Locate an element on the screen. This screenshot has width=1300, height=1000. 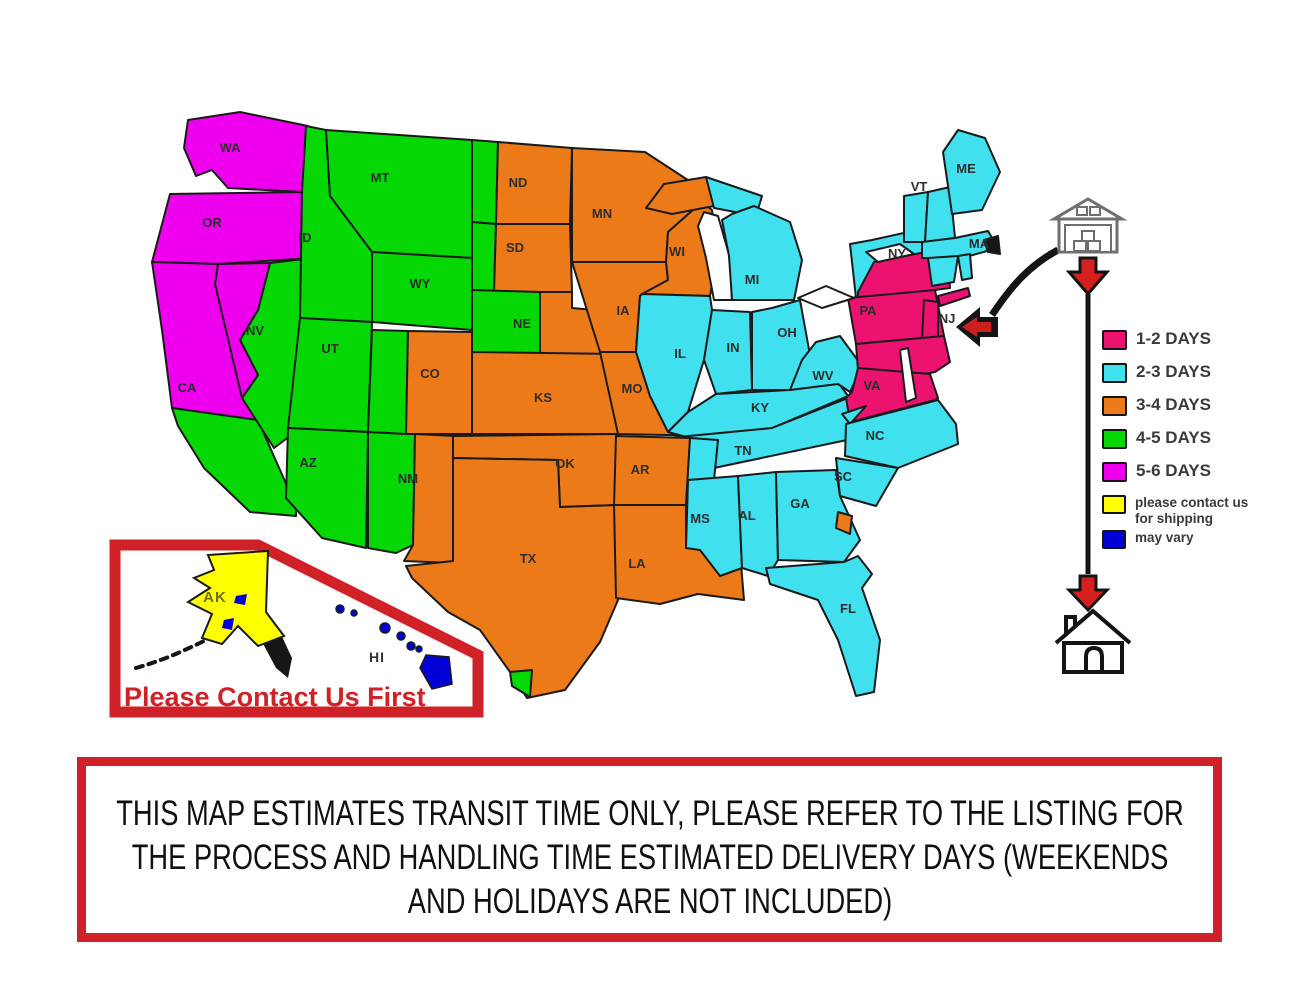
hawaii-islands is located at coordinates (394, 647).